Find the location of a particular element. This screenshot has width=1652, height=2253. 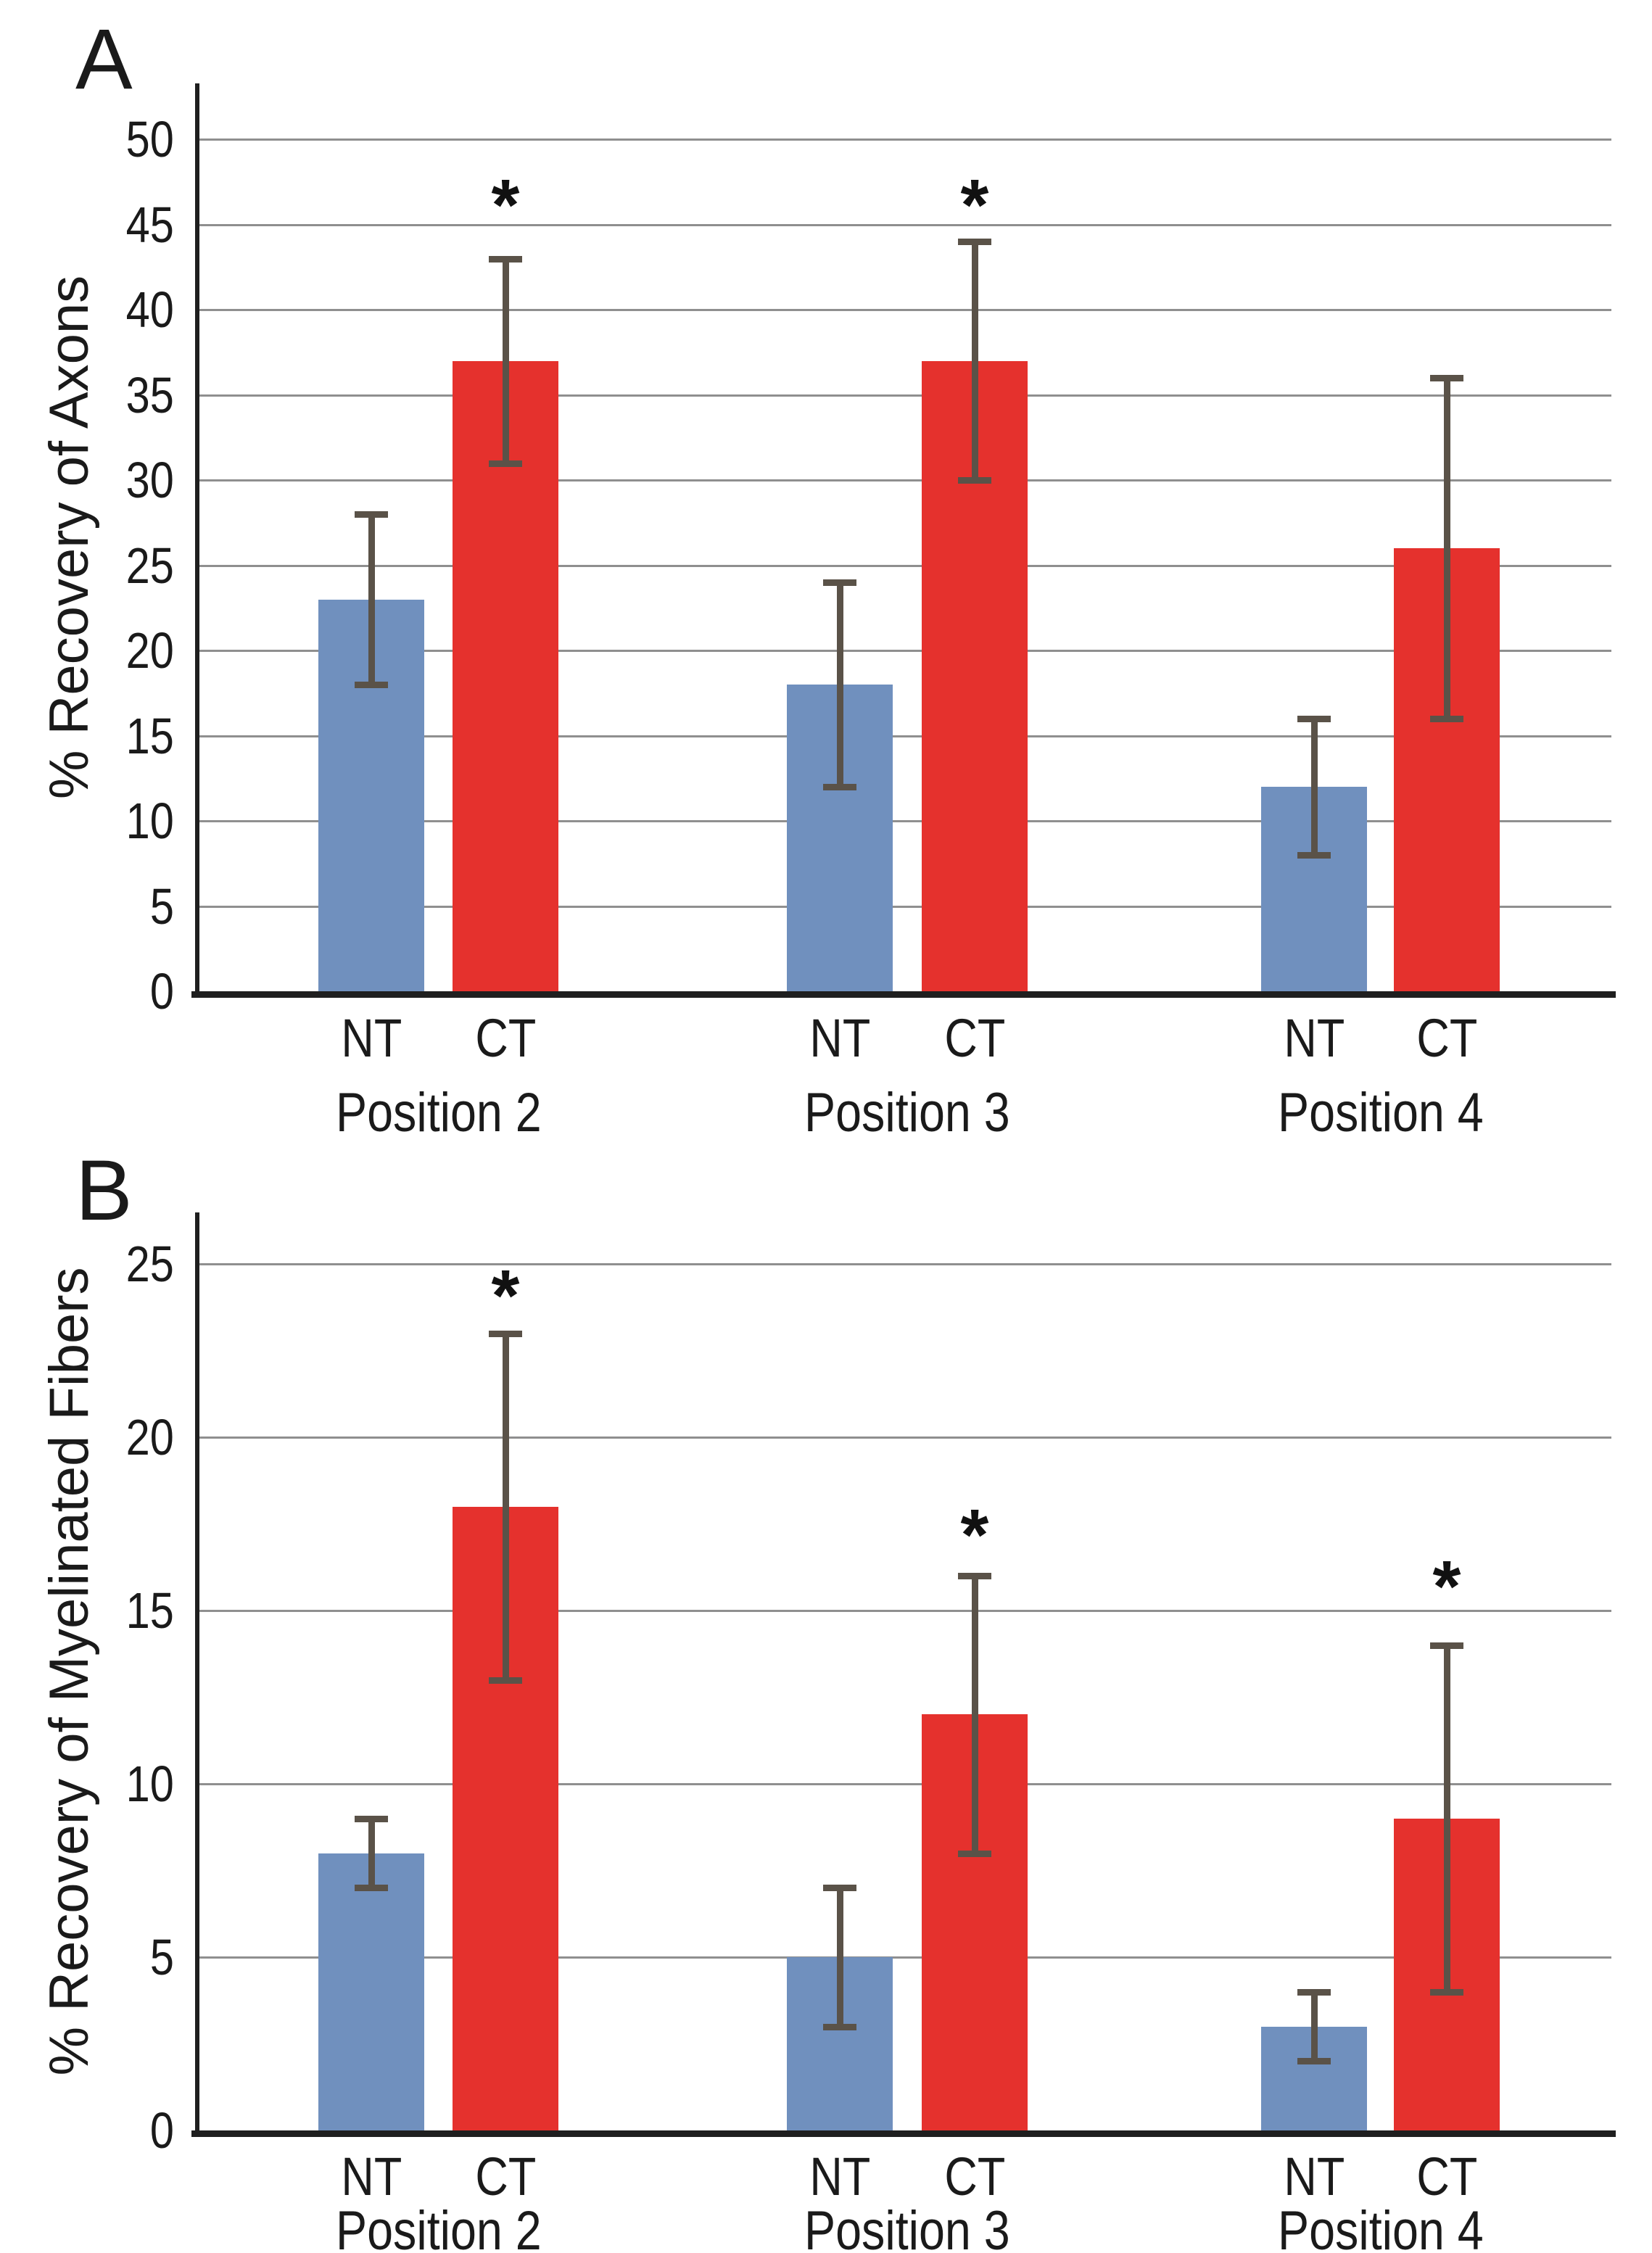

x-label-b-position-3-ct-text: CT is located at coordinates (974, 2176).